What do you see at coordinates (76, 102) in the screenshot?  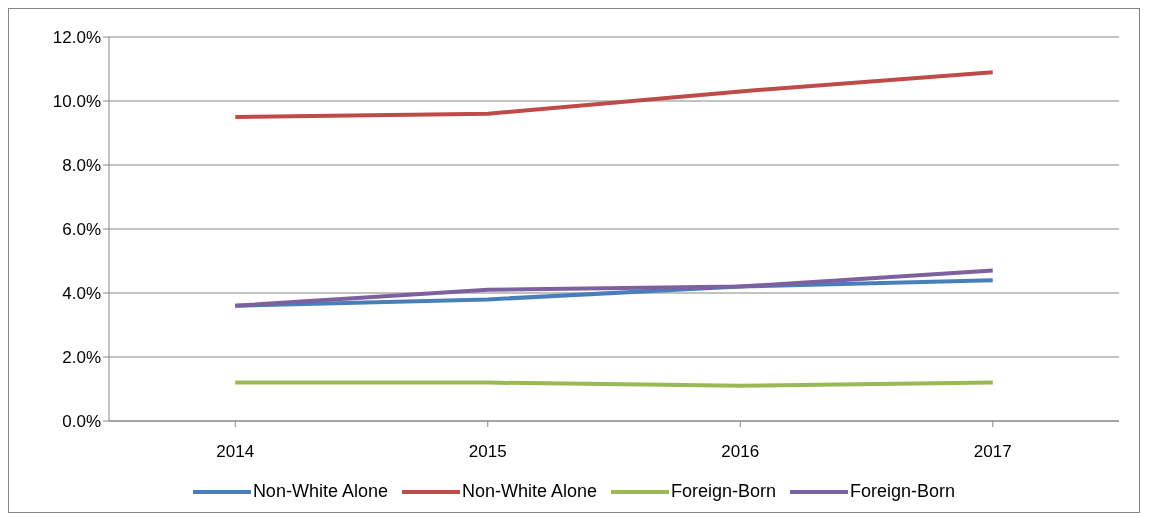 I see `y-tick-label: 10.0%` at bounding box center [76, 102].